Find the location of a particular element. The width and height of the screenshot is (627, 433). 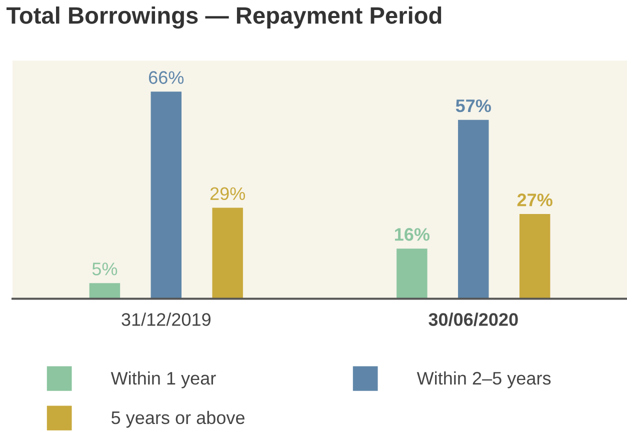

data-label: 66% is located at coordinates (166, 77).